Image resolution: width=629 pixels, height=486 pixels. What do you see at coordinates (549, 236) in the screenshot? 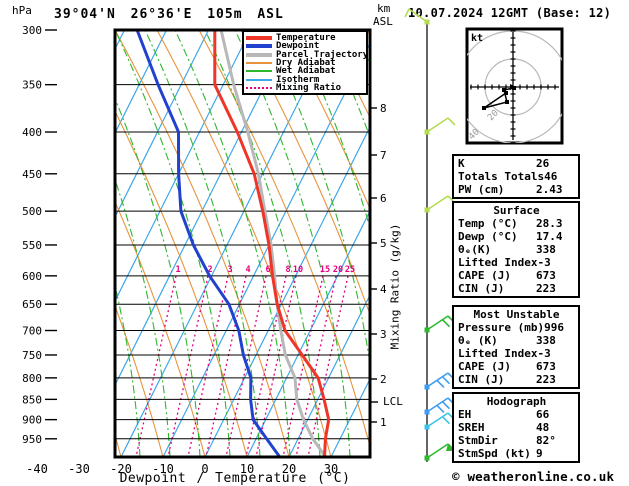
I see `row-value: 17.4` at bounding box center [549, 236].